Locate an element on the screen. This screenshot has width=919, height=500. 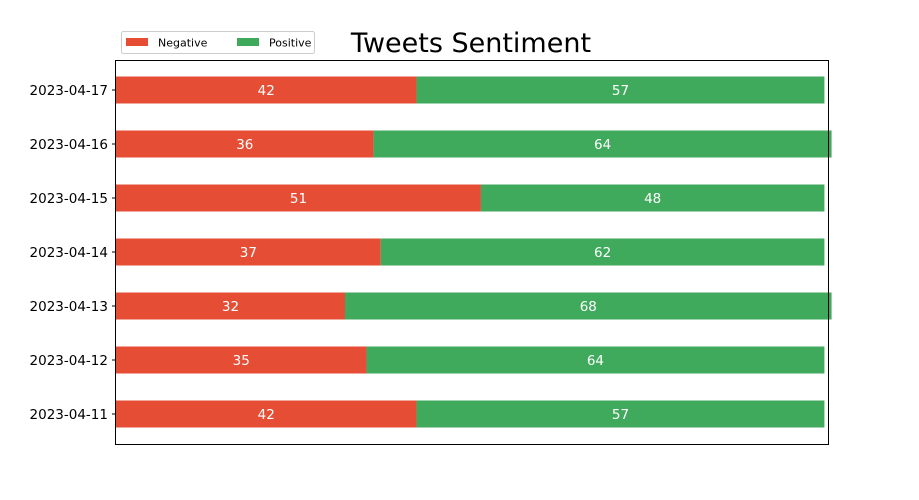
bar-label-positive-2023-04-17: 57 is located at coordinates (620, 91).